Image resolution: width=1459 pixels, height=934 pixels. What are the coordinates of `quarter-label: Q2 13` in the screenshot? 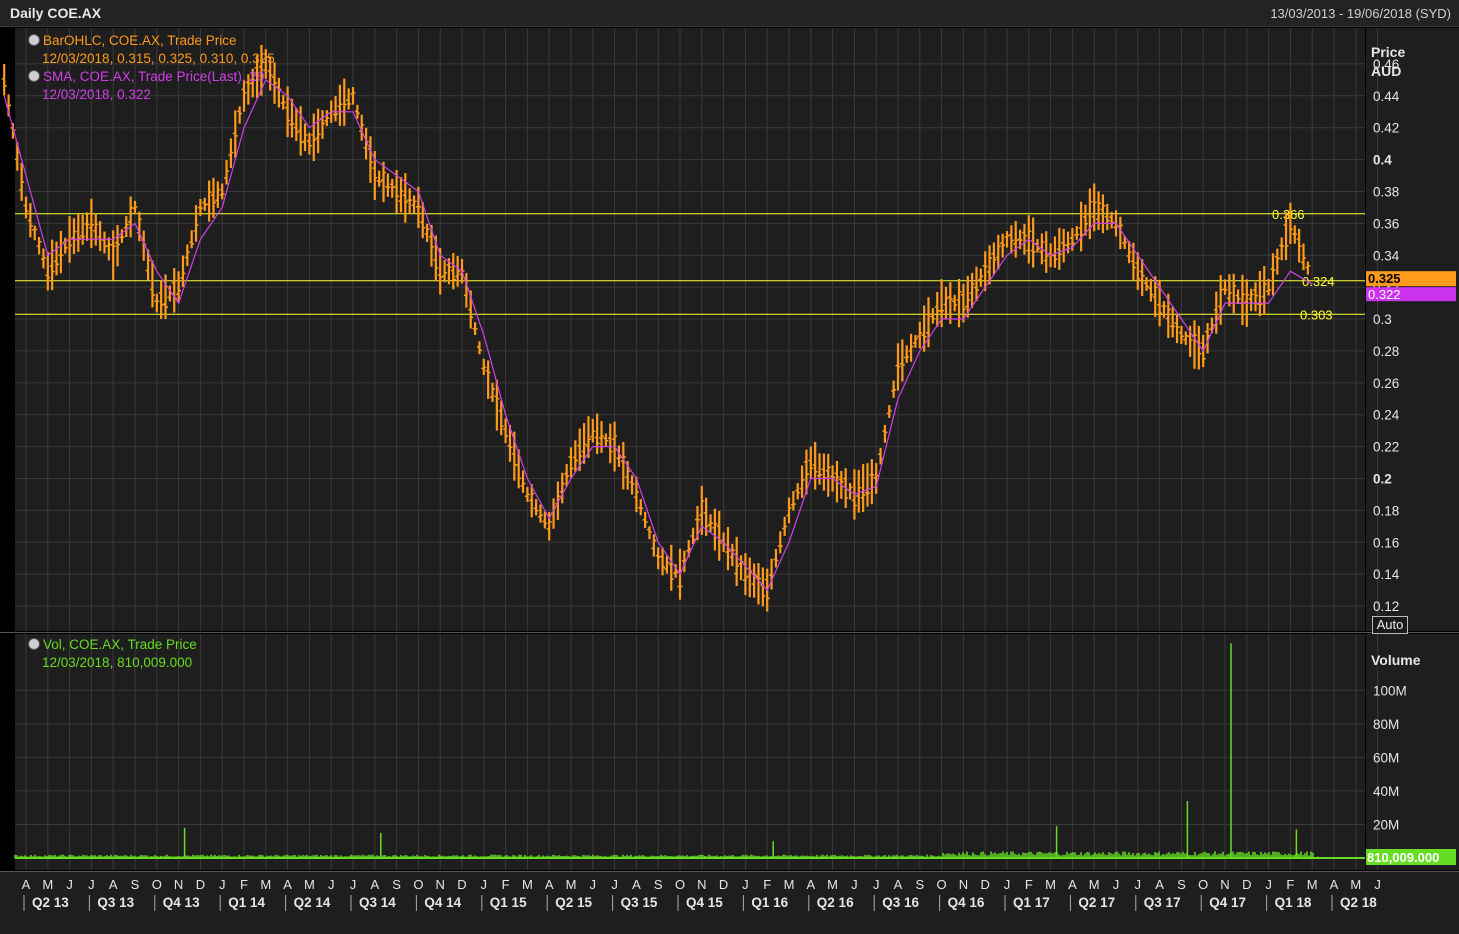 It's located at (50, 902).